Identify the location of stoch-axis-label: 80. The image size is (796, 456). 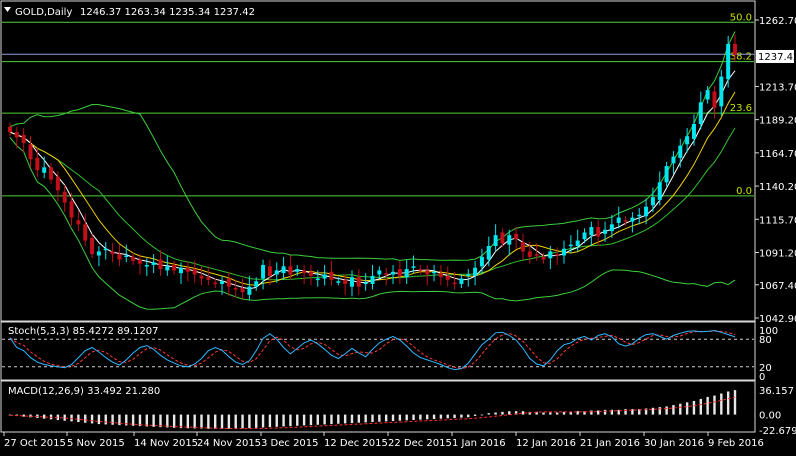
(765, 340).